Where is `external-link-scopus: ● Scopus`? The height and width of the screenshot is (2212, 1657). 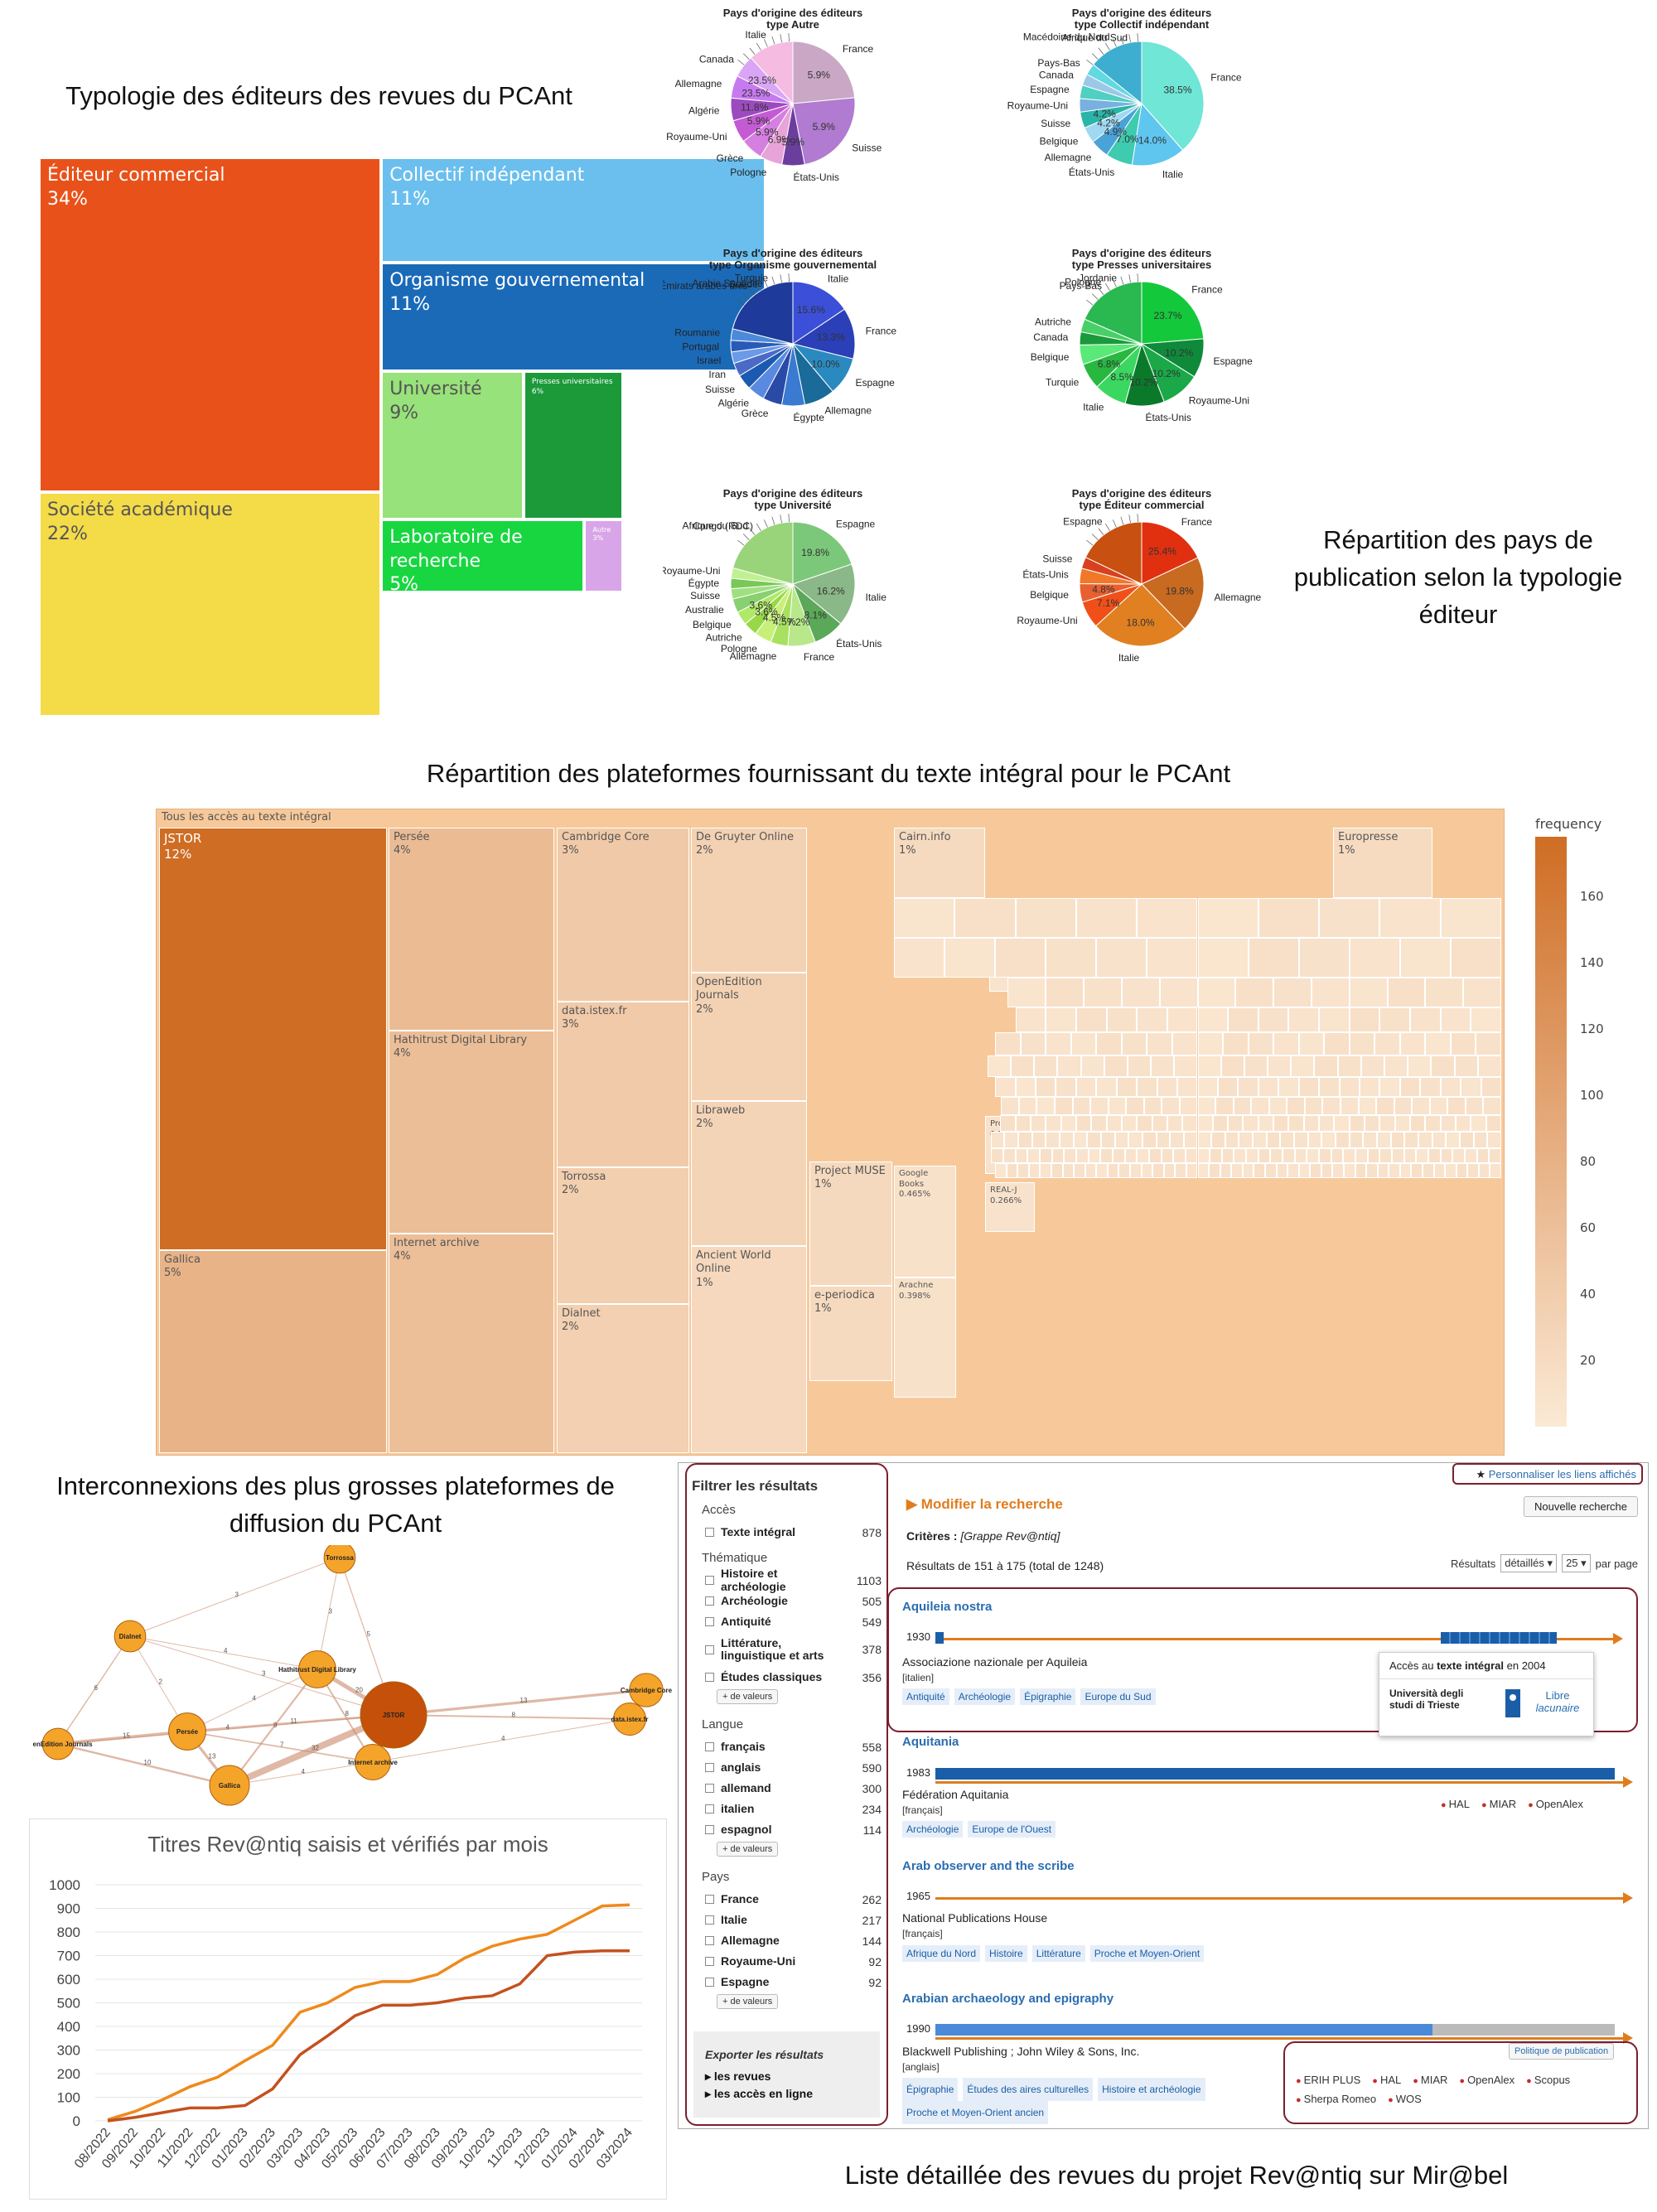 external-link-scopus: ● Scopus is located at coordinates (1548, 2080).